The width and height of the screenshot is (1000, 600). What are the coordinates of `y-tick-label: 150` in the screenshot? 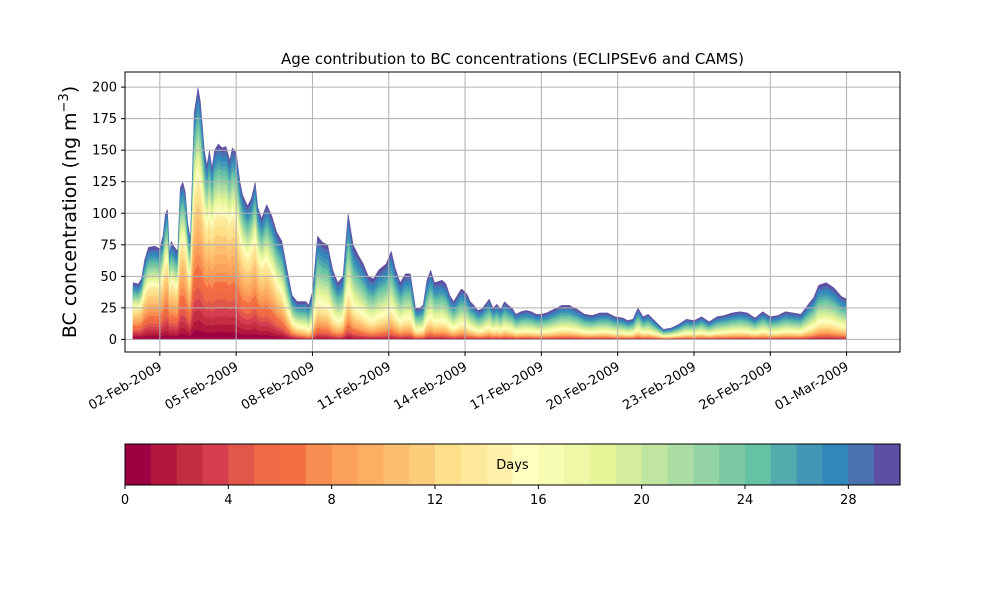 It's located at (104, 151).